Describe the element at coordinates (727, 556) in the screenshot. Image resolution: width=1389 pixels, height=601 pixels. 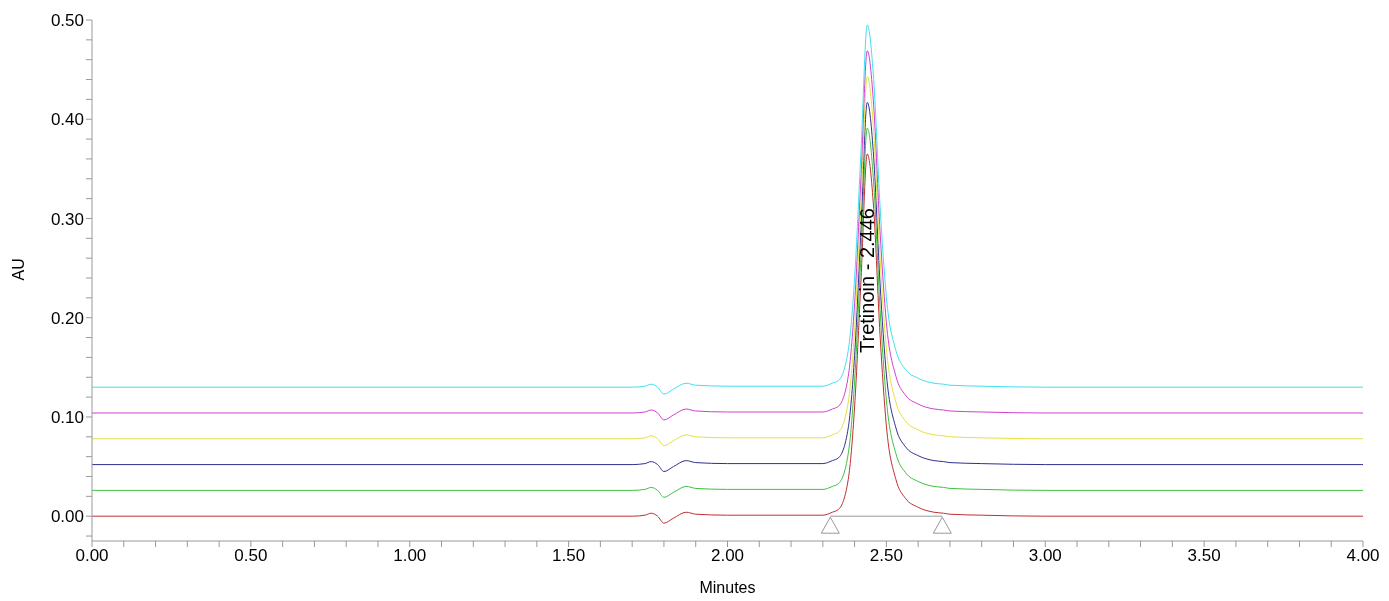
I see `x-tick-label: 2.00` at that location.